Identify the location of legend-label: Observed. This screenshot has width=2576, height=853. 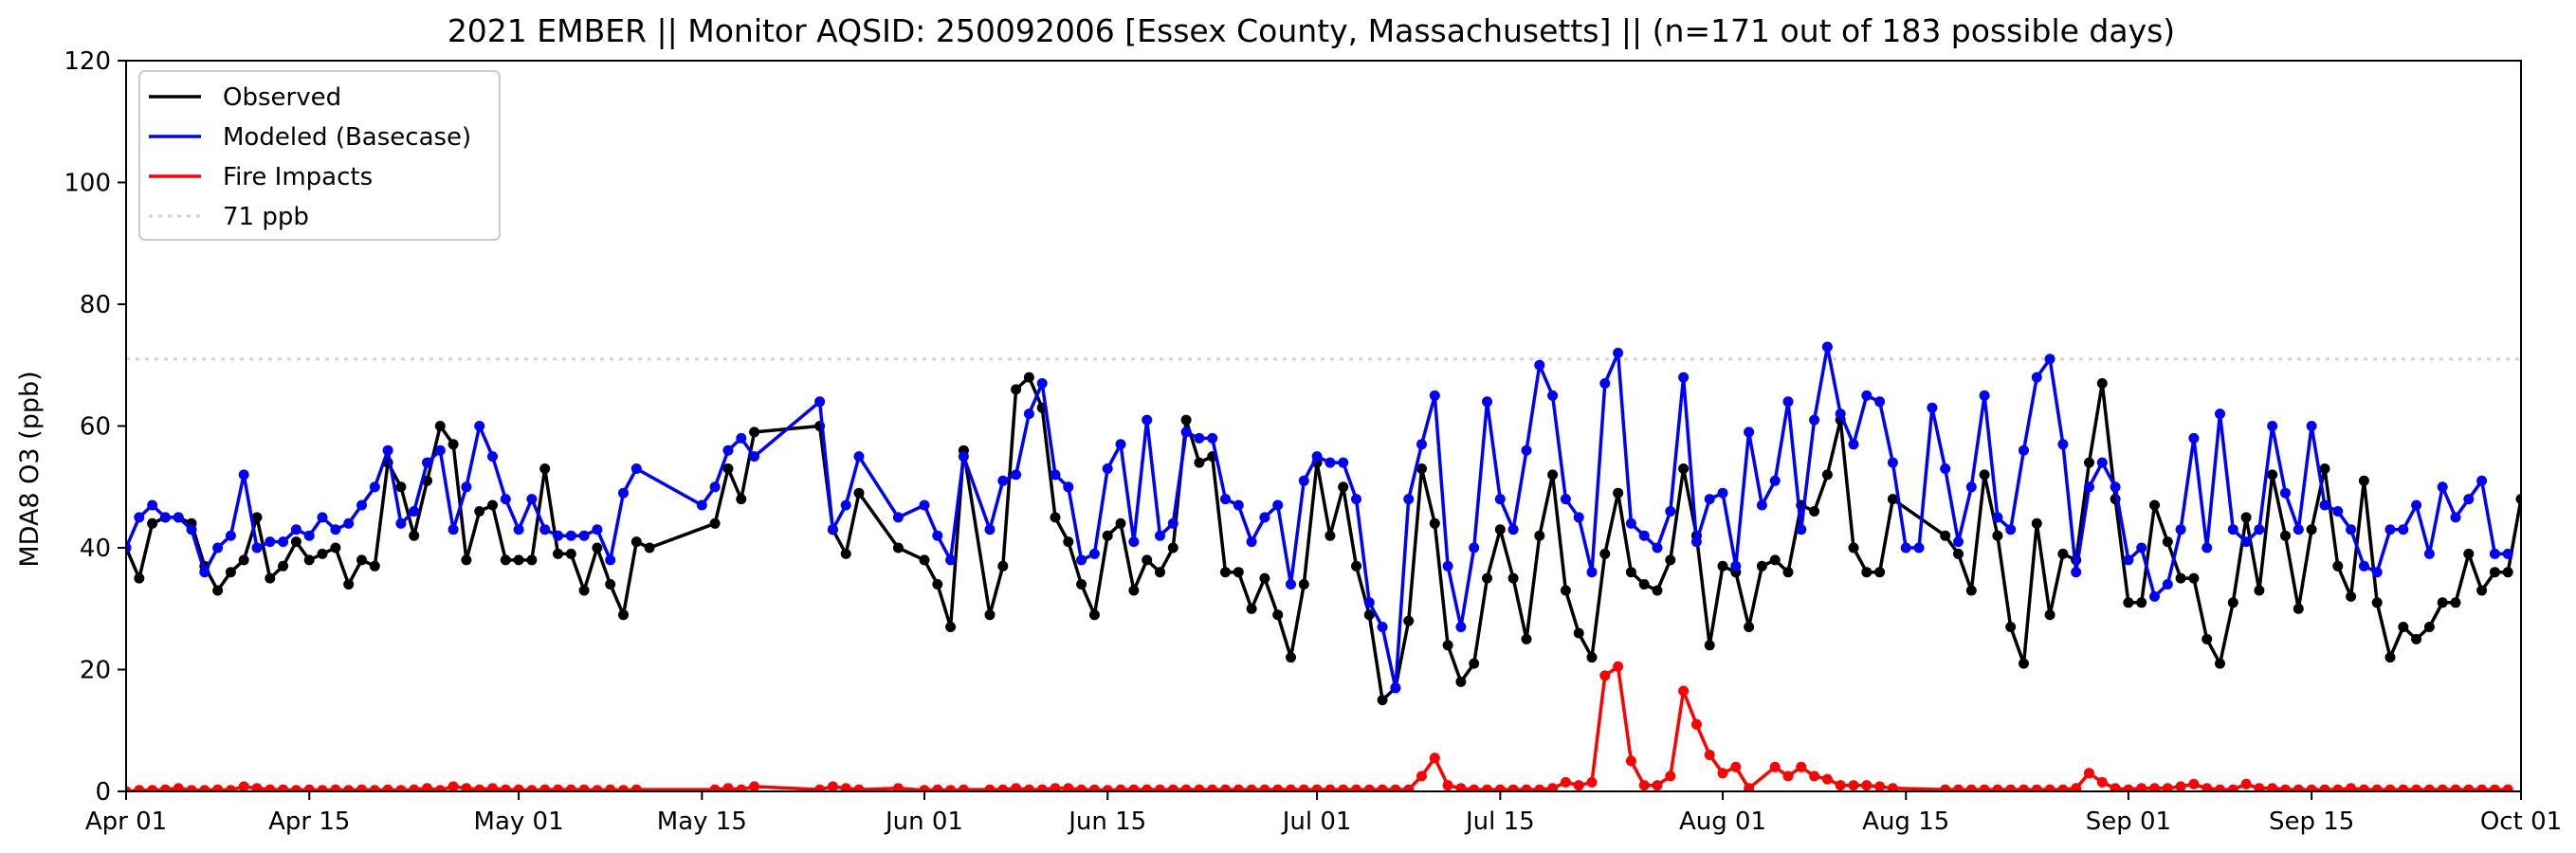
(282, 97).